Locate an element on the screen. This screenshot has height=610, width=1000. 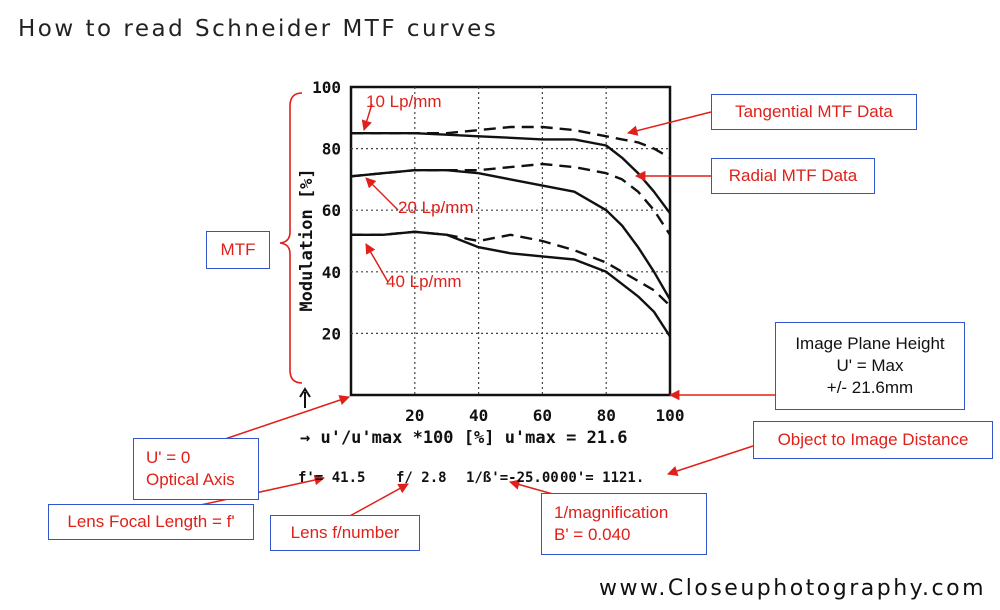
y-tick-label: 80 is located at coordinates (331, 149).